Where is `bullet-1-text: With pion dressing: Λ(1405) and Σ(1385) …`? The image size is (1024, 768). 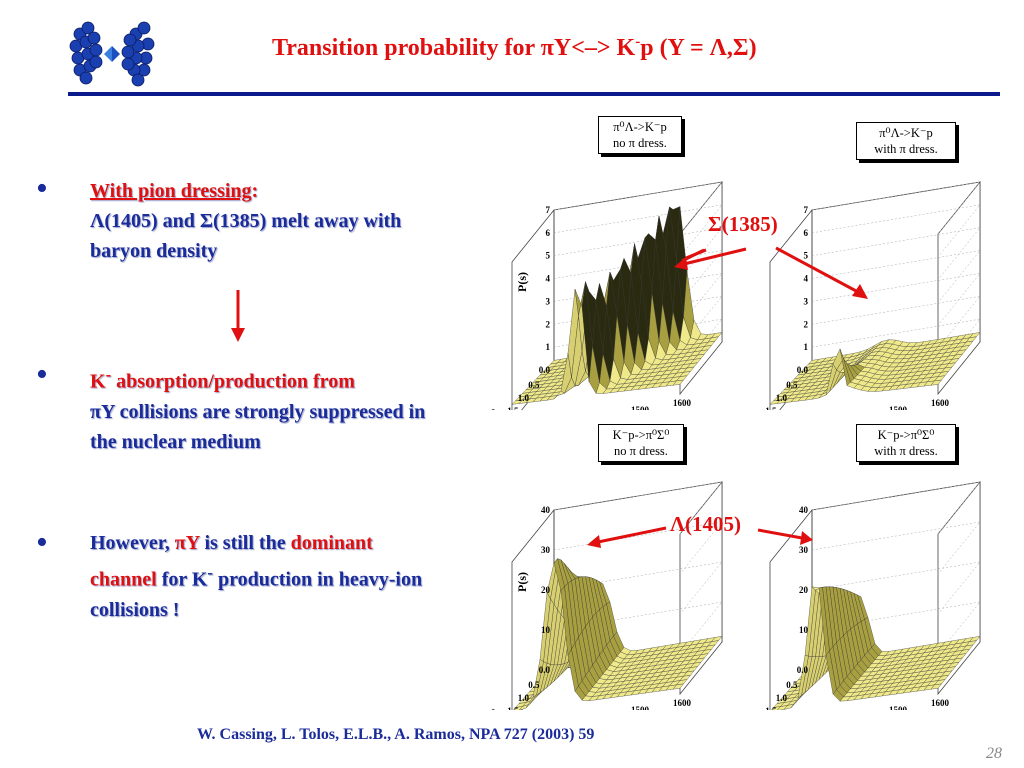
bullet-1-text: With pion dressing: Λ(1405) and Σ(1385) … is located at coordinates (246, 221).